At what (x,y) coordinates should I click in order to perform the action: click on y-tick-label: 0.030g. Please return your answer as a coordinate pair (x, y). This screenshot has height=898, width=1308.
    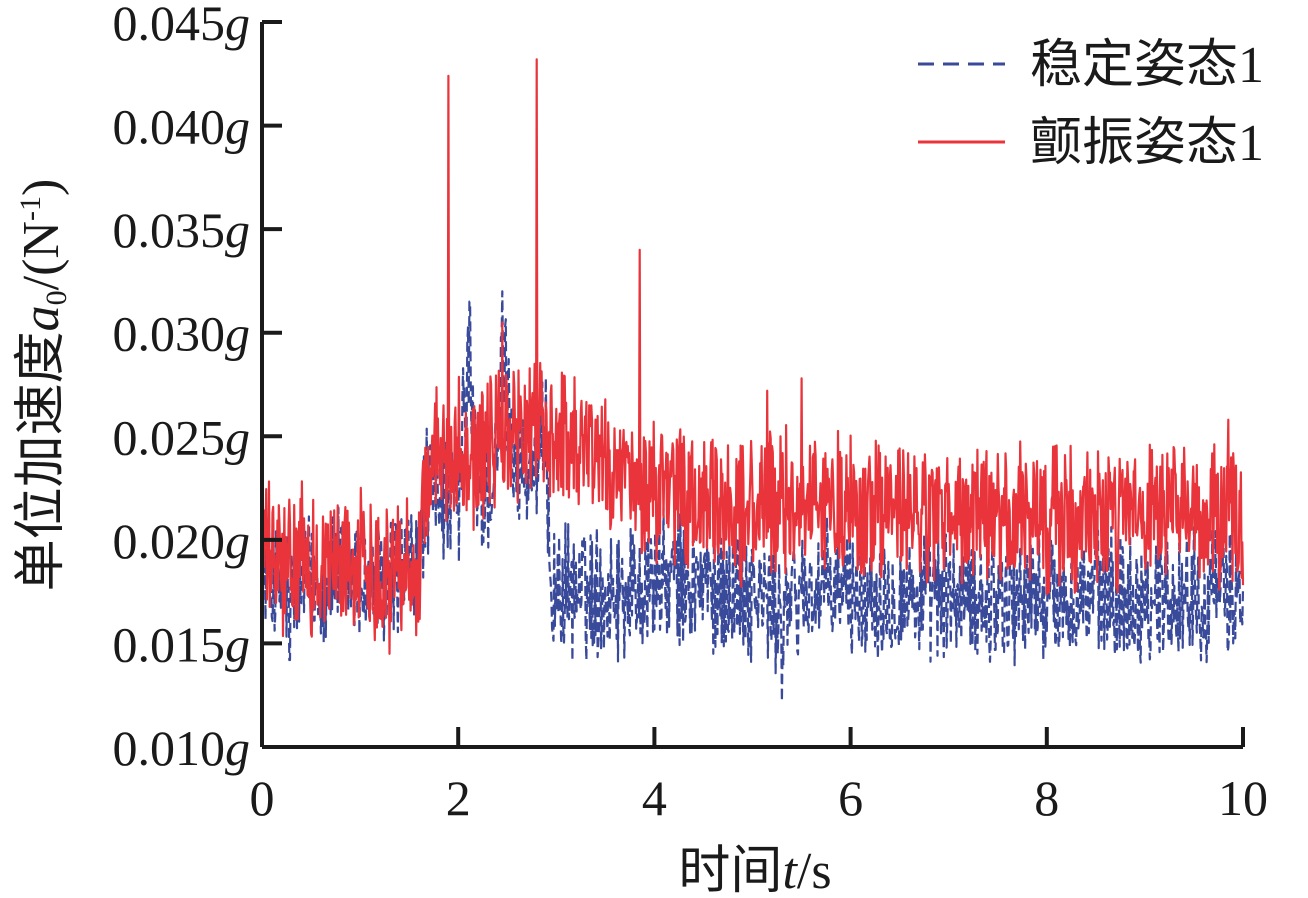
    Looking at the image, I should click on (182, 334).